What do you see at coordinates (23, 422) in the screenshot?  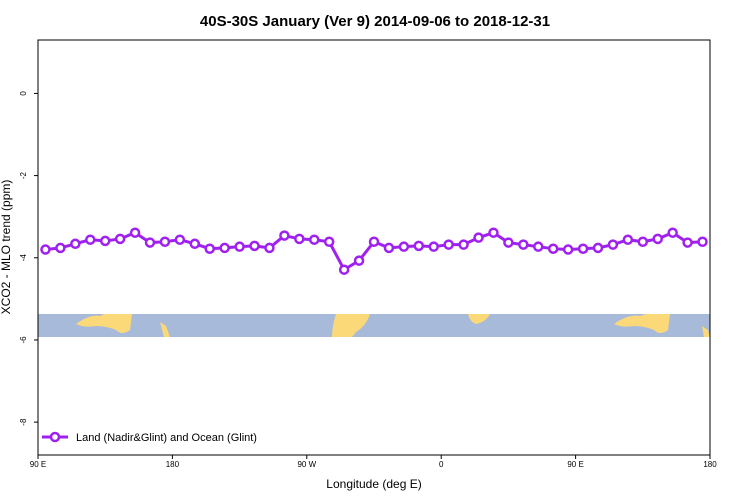 I see `y-tick-label: -8` at bounding box center [23, 422].